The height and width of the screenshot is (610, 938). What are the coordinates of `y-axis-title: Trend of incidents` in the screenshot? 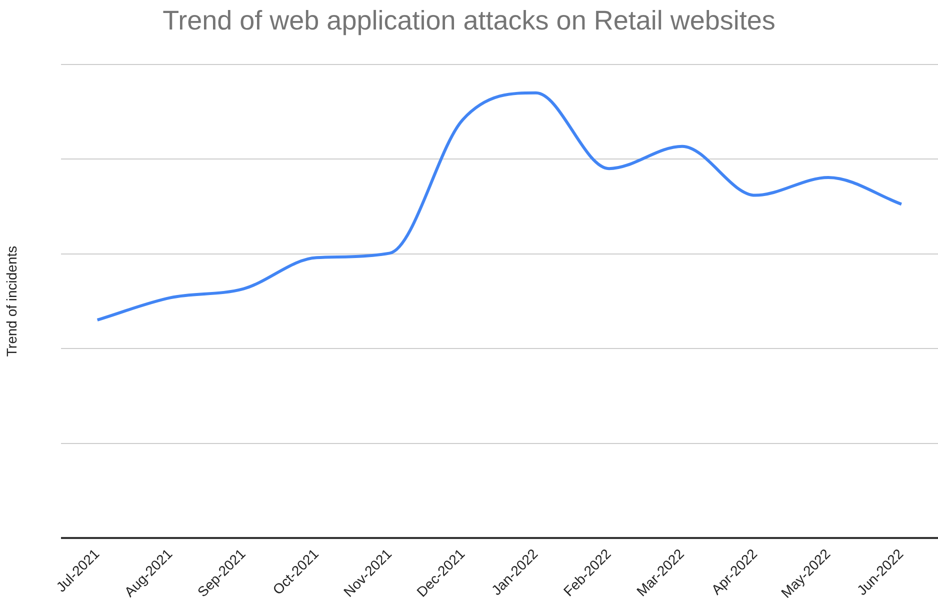 It's located at (11, 301).